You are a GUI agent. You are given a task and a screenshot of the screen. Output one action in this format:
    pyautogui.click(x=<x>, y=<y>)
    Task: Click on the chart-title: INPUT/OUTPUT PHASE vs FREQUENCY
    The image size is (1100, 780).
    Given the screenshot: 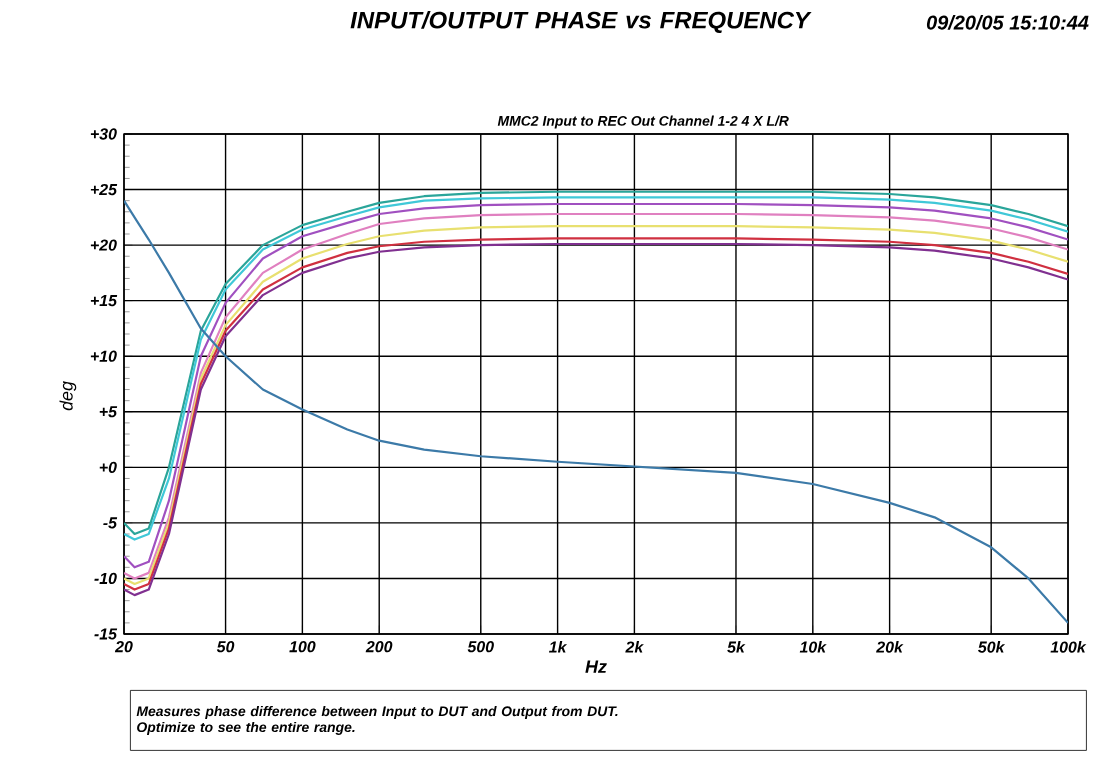 What is the action you would take?
    pyautogui.click(x=581, y=22)
    